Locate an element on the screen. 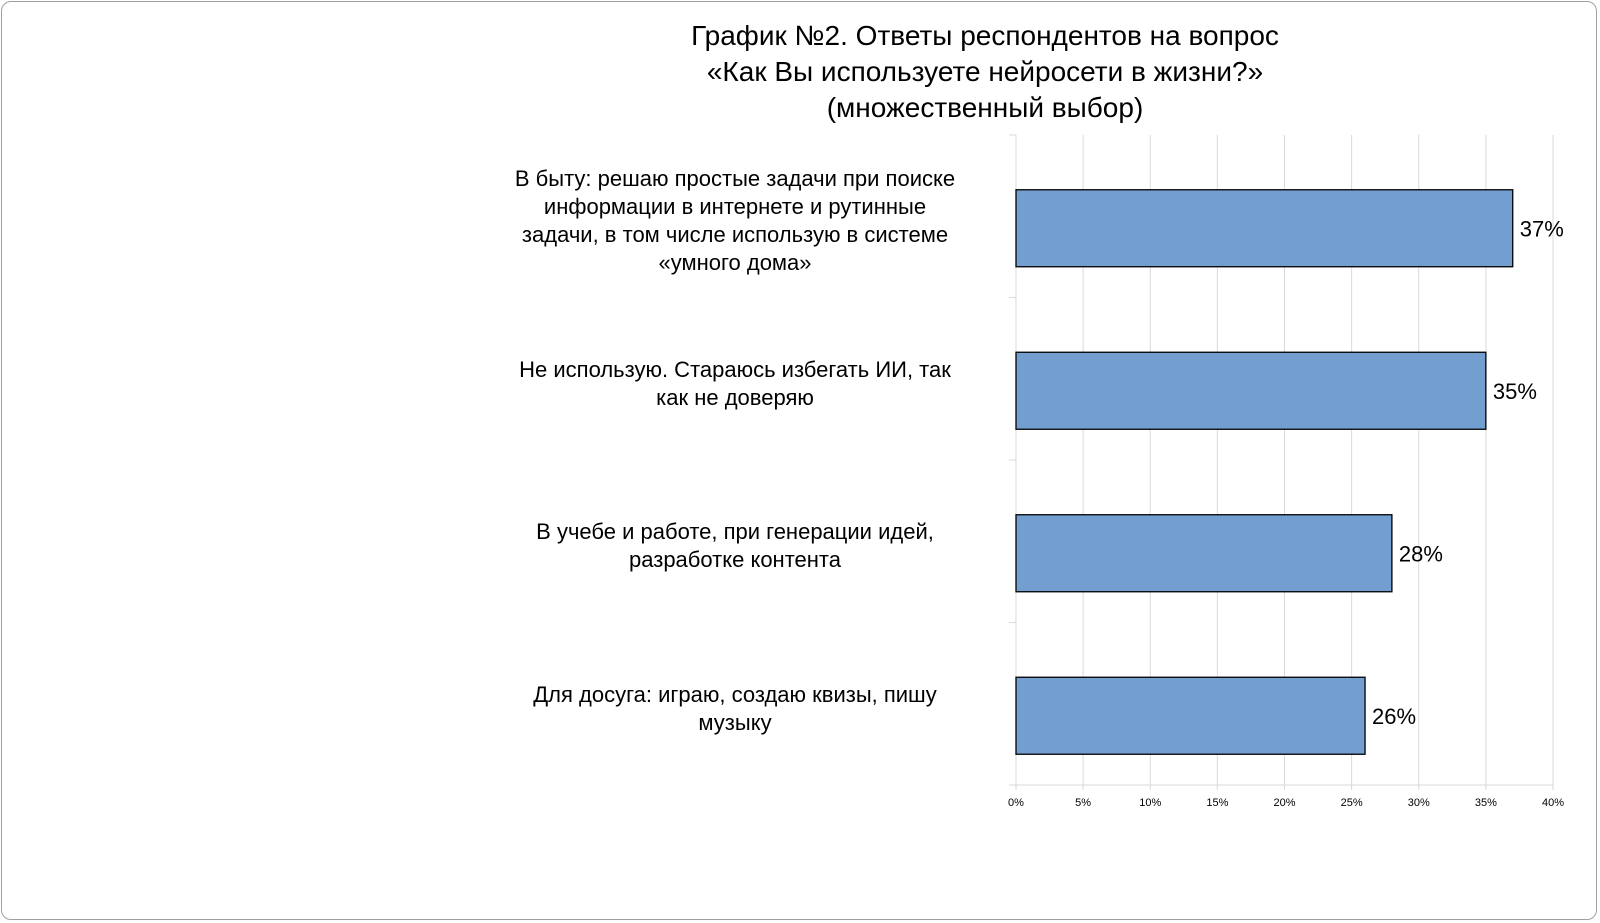  category-label-line: Для досуга: играю, создаю квизы, пишу is located at coordinates (735, 694).